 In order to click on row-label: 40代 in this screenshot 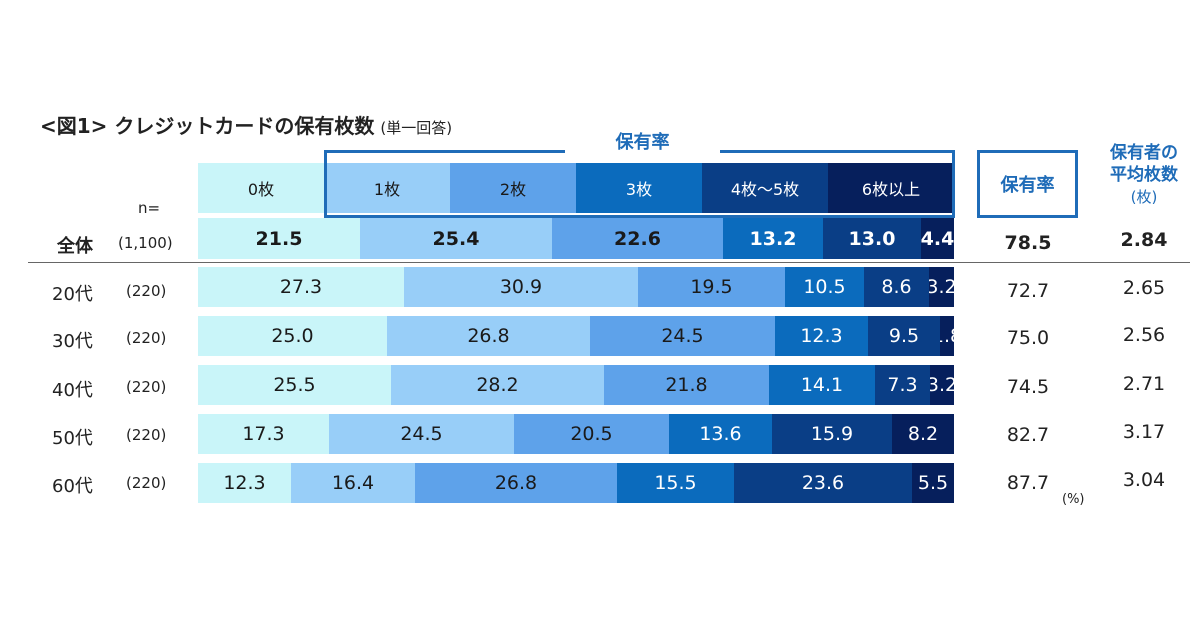, I will do `click(72, 390)`.